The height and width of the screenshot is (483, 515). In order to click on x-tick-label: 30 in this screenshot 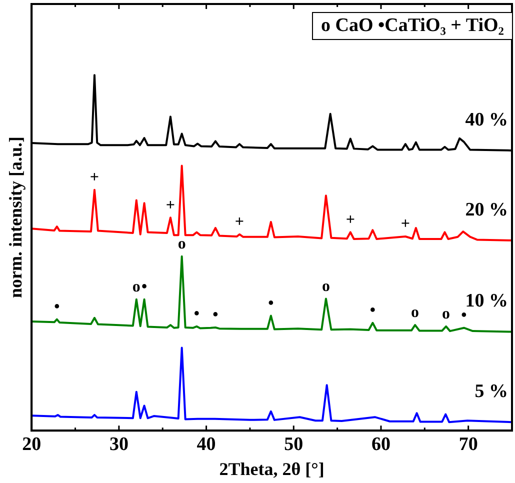, I will do `click(118, 444)`.